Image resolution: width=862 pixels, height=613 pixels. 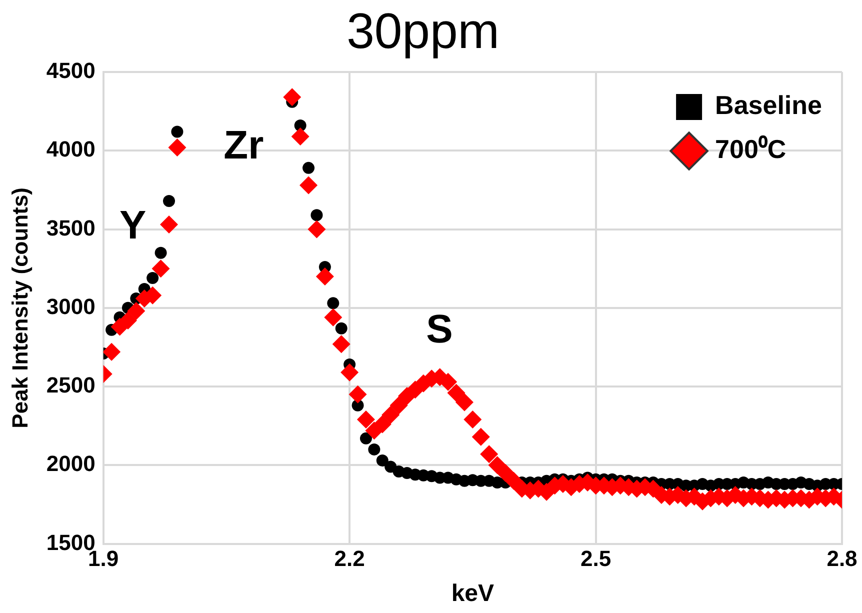 What do you see at coordinates (71, 149) in the screenshot?
I see `y-tick-label: 4000` at bounding box center [71, 149].